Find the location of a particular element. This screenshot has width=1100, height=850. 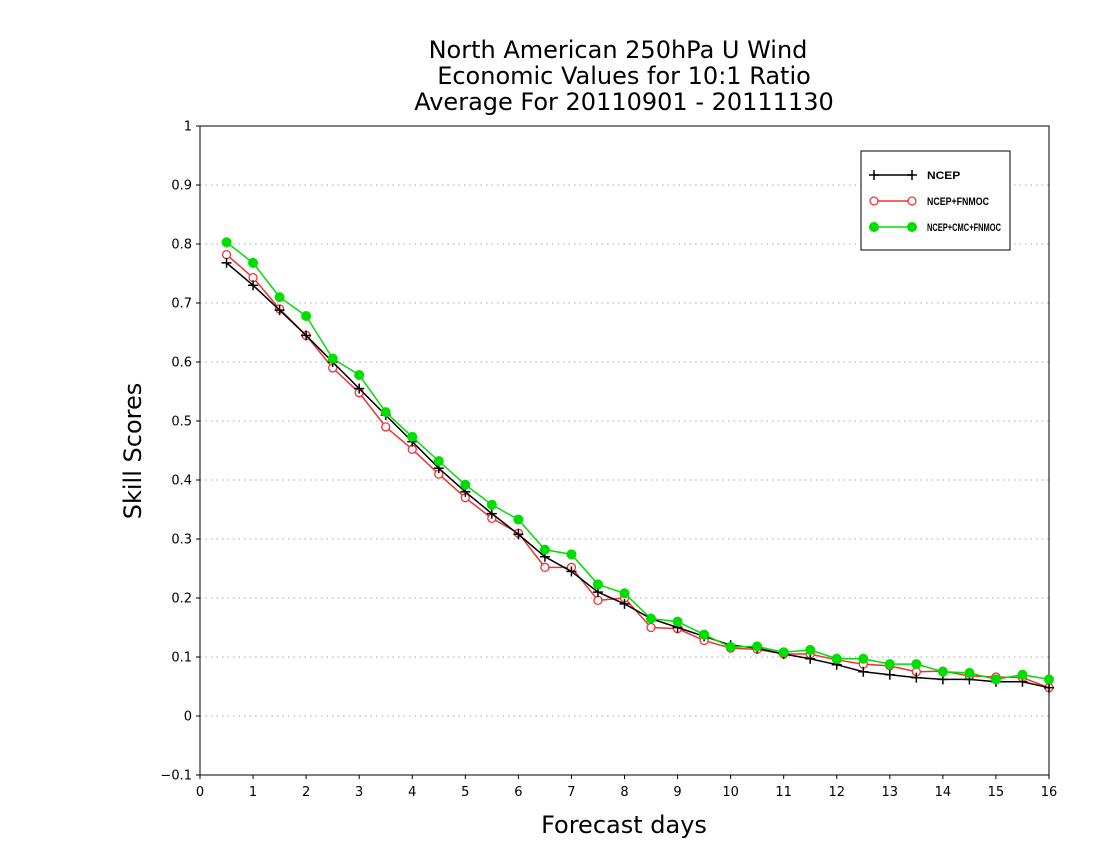

legend-label: NCEP+FNMOC is located at coordinates (958, 202).